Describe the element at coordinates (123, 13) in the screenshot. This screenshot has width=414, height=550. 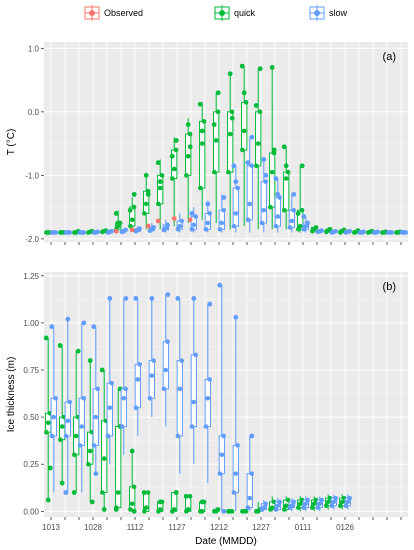
I see `legend-label-observed: Observed` at that location.